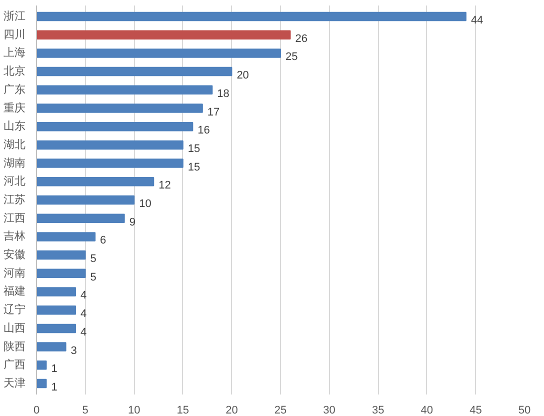 The width and height of the screenshot is (544, 416). Describe the element at coordinates (134, 410) in the screenshot. I see `x-tick-label: 10` at that location.